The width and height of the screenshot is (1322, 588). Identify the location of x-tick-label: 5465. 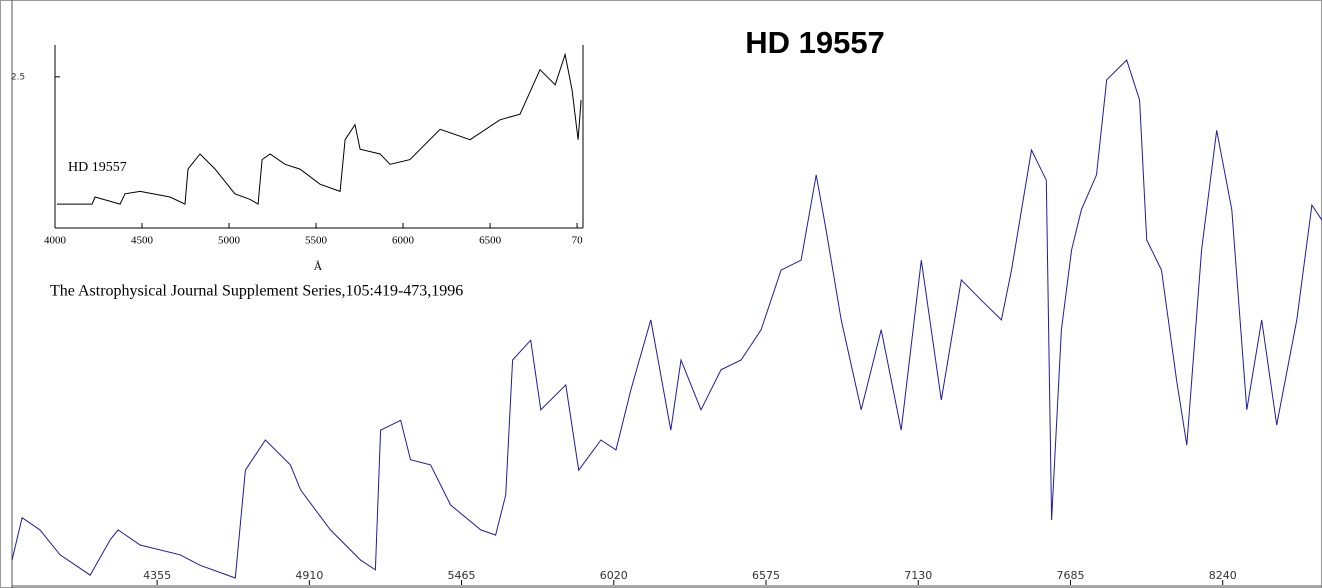
(462, 575).